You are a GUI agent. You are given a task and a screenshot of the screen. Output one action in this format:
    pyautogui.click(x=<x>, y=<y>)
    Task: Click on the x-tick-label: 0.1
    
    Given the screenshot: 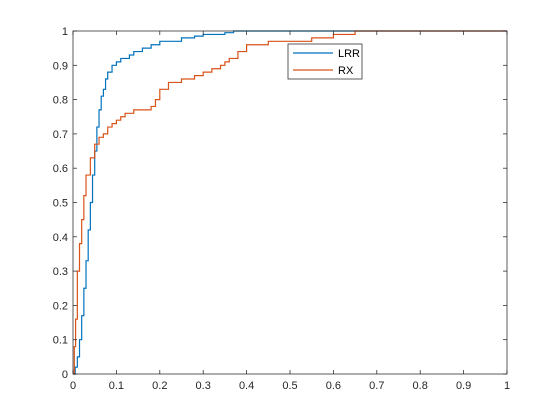 What is the action you would take?
    pyautogui.click(x=116, y=386)
    